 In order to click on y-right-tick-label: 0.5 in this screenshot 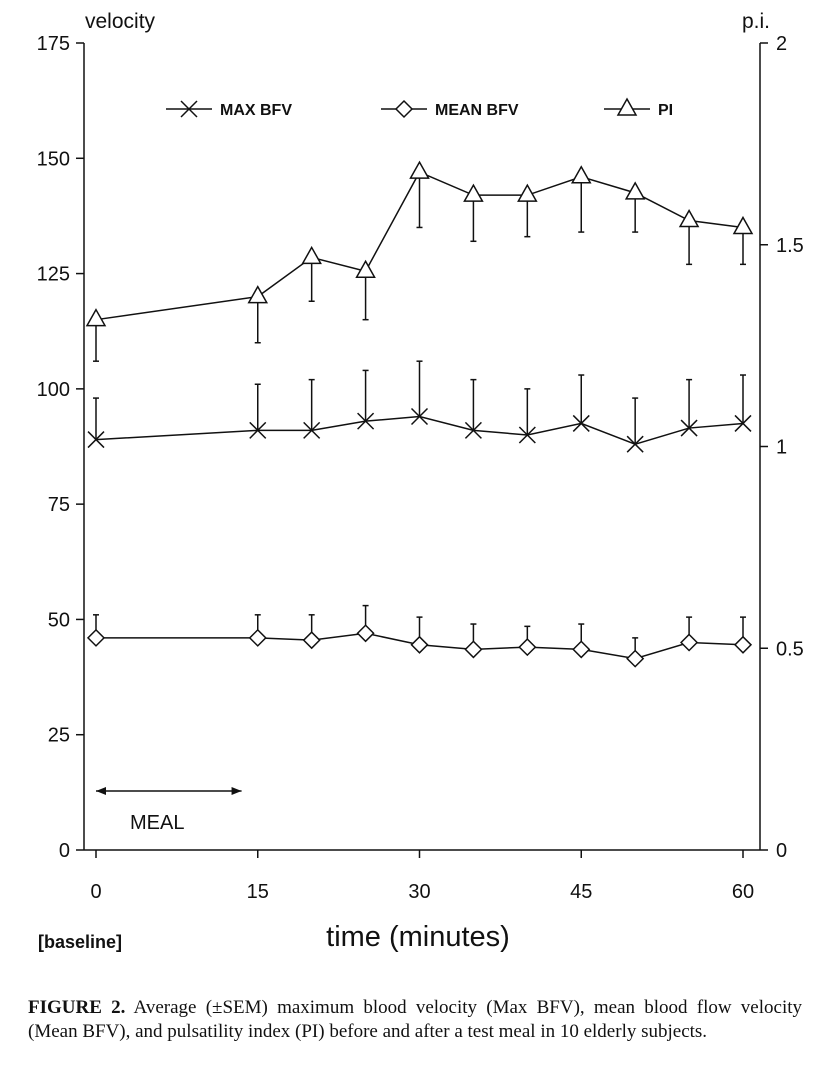, I will do `click(790, 649)`.